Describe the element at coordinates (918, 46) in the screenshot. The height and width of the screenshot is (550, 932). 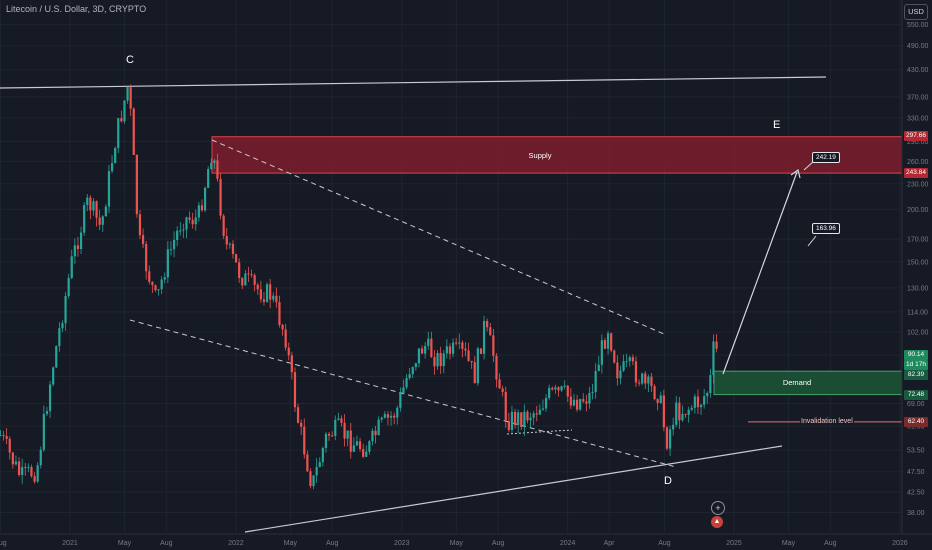
I see `y-tick-label-1: 490.00` at that location.